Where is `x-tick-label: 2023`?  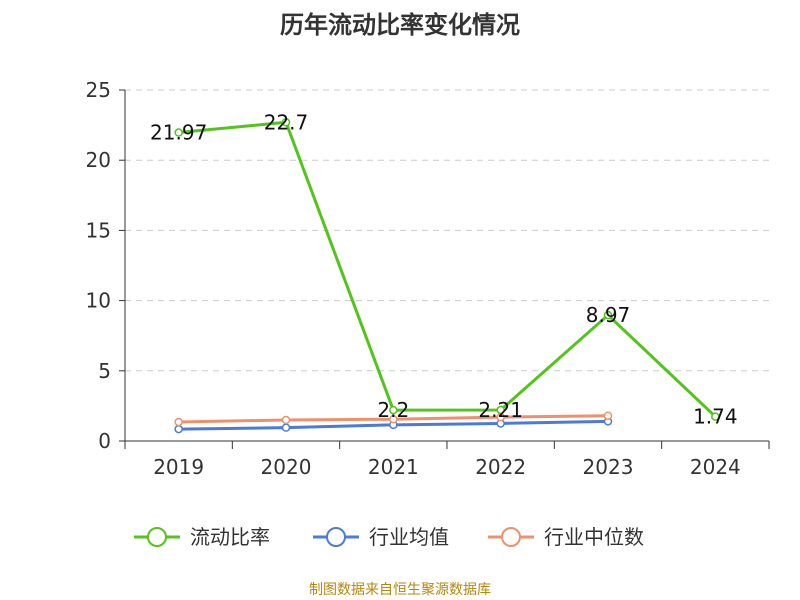
x-tick-label: 2023 is located at coordinates (608, 467).